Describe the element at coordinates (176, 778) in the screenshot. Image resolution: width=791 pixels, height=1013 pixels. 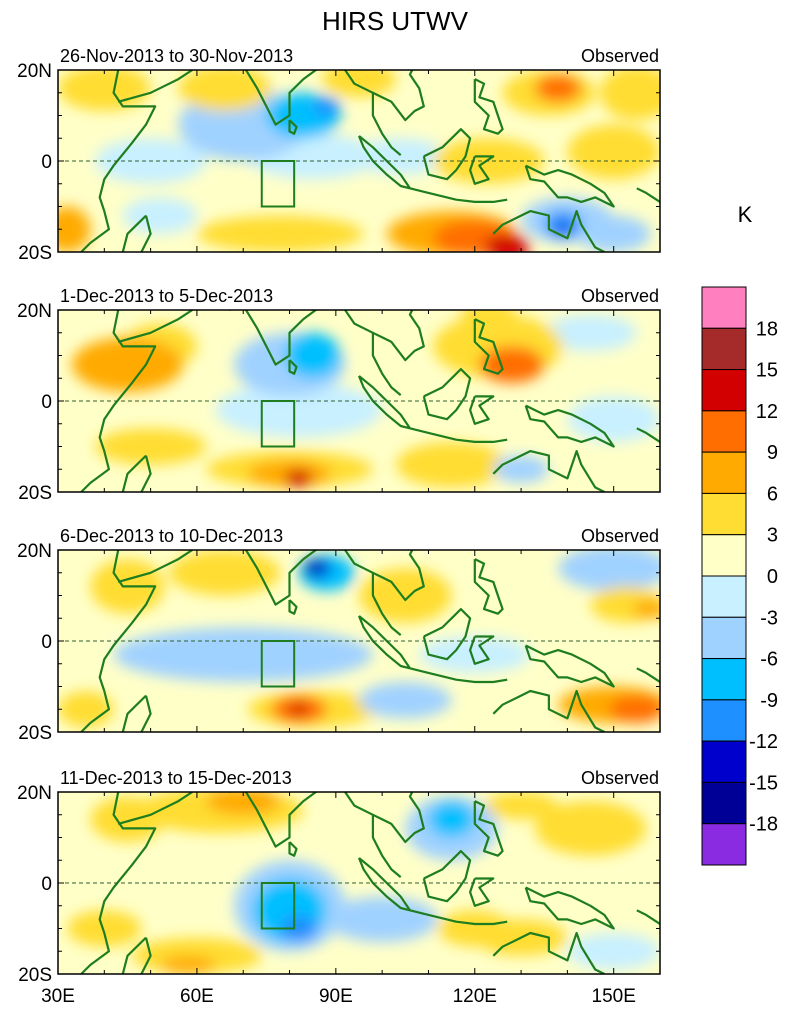
I see `panel-period: 11-Dec-2013 to 15-Dec-2013` at that location.